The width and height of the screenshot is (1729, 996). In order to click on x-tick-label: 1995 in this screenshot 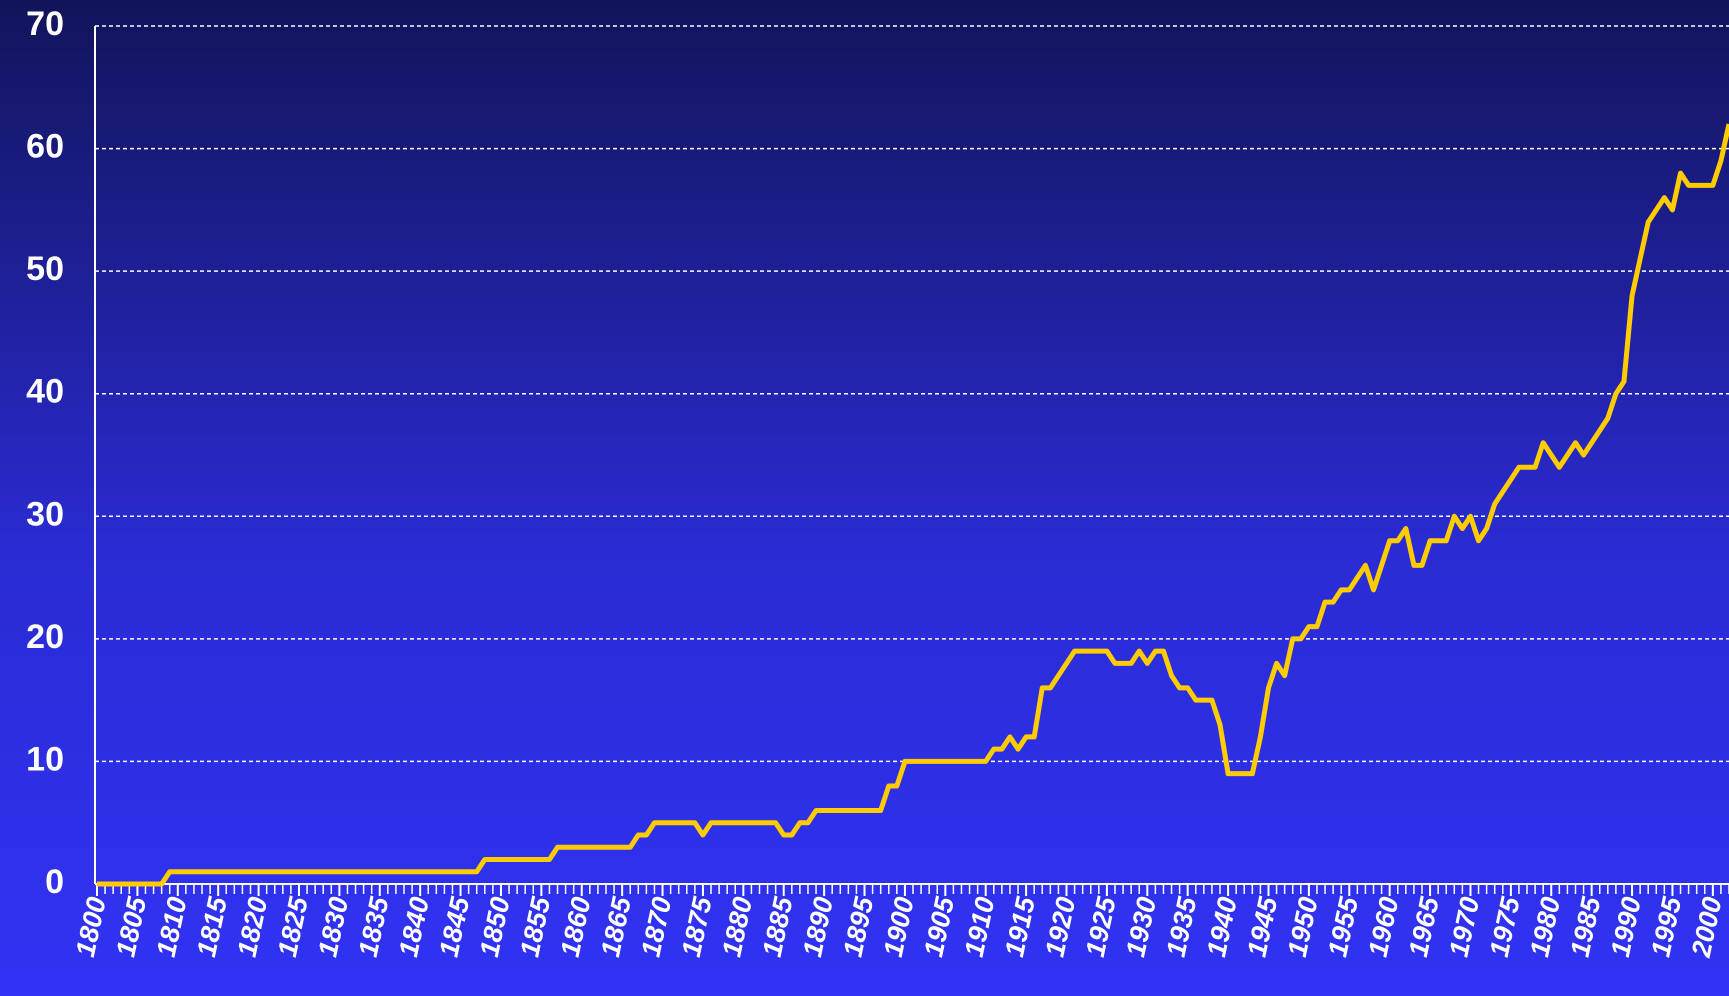, I will do `click(1666, 927)`.